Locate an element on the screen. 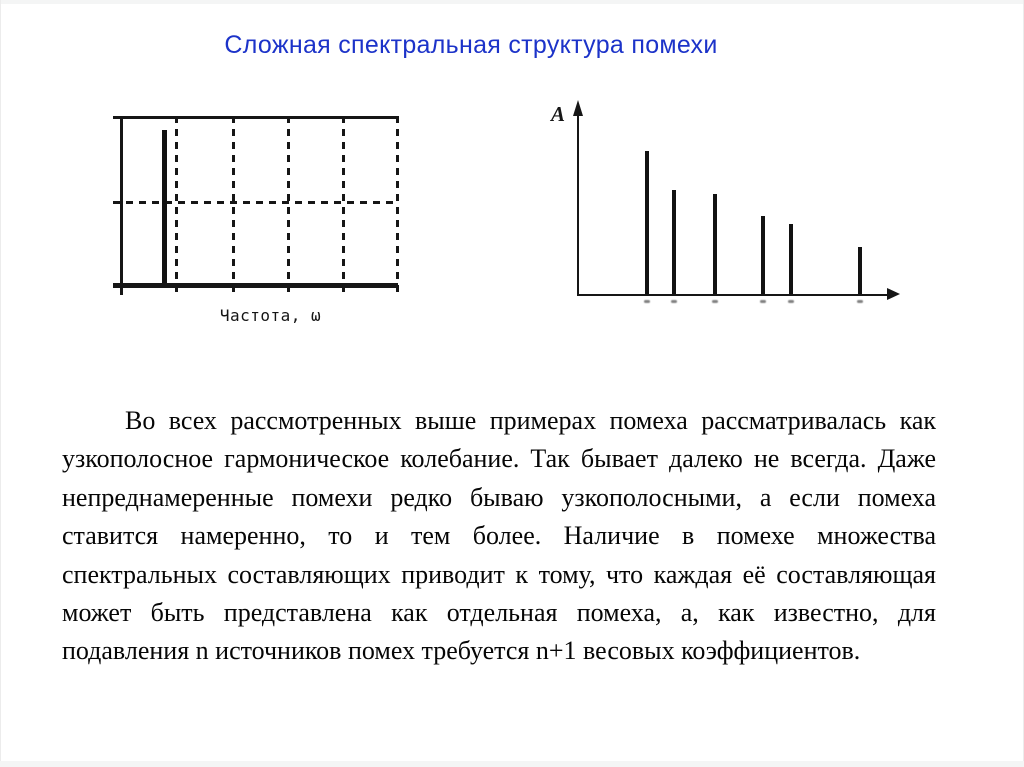 This screenshot has width=1024, height=767. grid-dashed-horizontal-line is located at coordinates (255, 202).